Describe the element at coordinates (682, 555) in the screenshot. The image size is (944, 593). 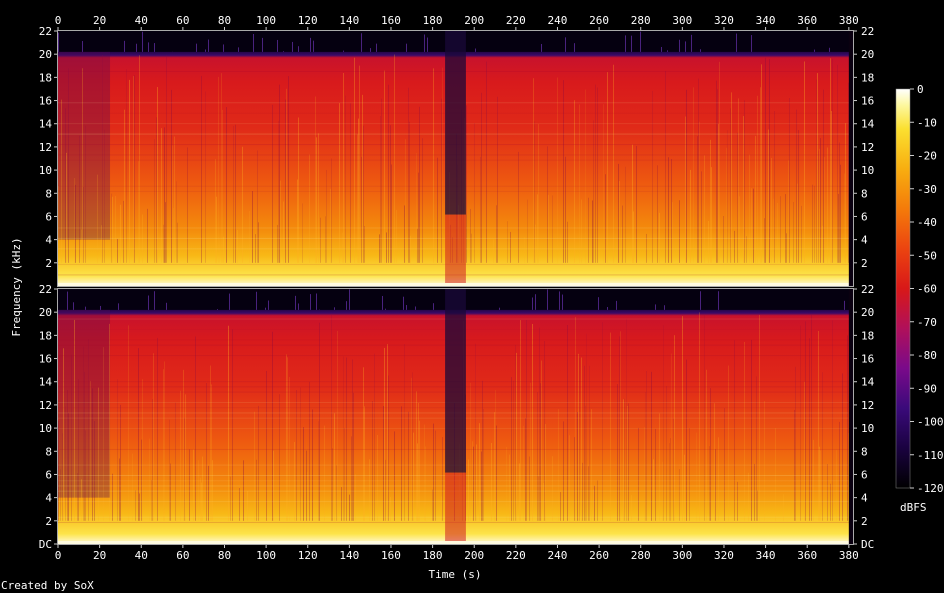
I see `x-tick-label-bottom: 300` at that location.